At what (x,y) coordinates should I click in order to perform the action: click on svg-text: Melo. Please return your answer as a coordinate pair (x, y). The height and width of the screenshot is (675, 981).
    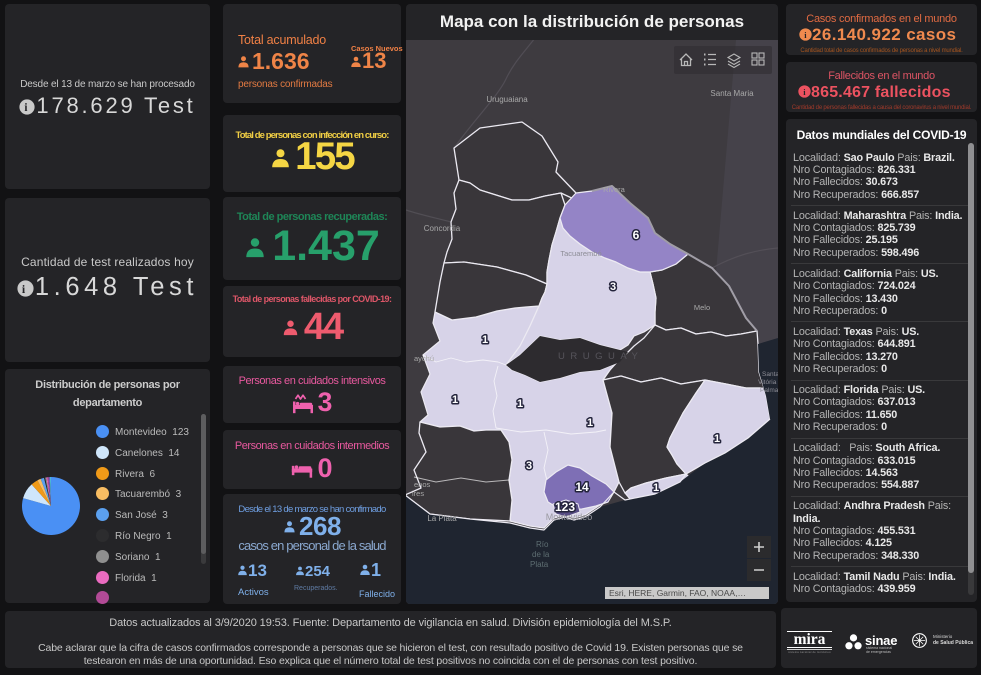
    Looking at the image, I should click on (702, 307).